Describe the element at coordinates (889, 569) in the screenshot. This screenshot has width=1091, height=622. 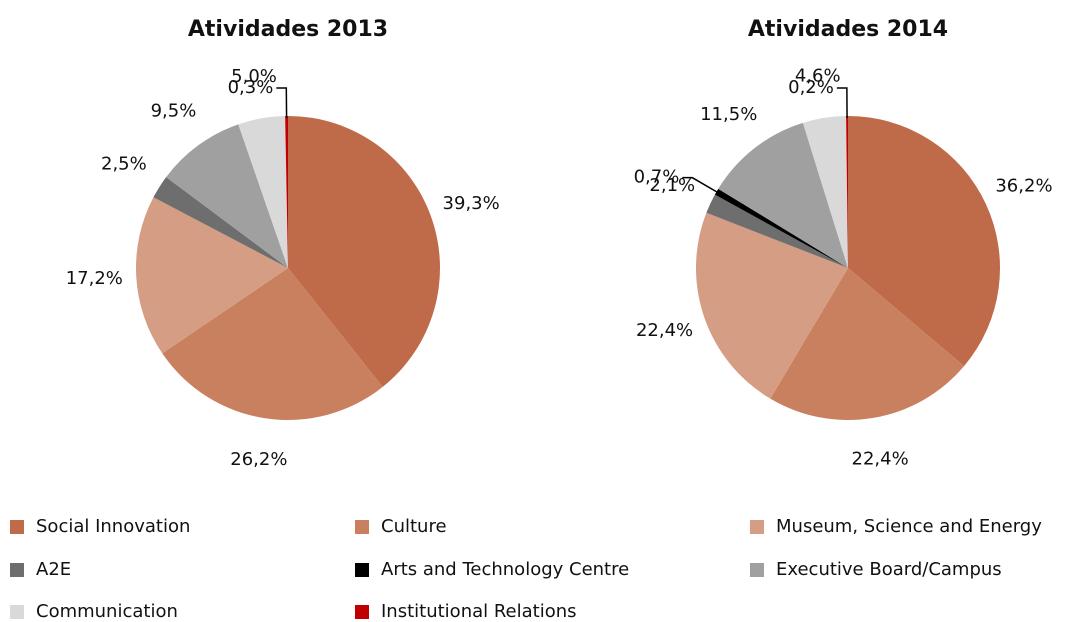
I see `legend-label: Executive Board/Campus` at that location.